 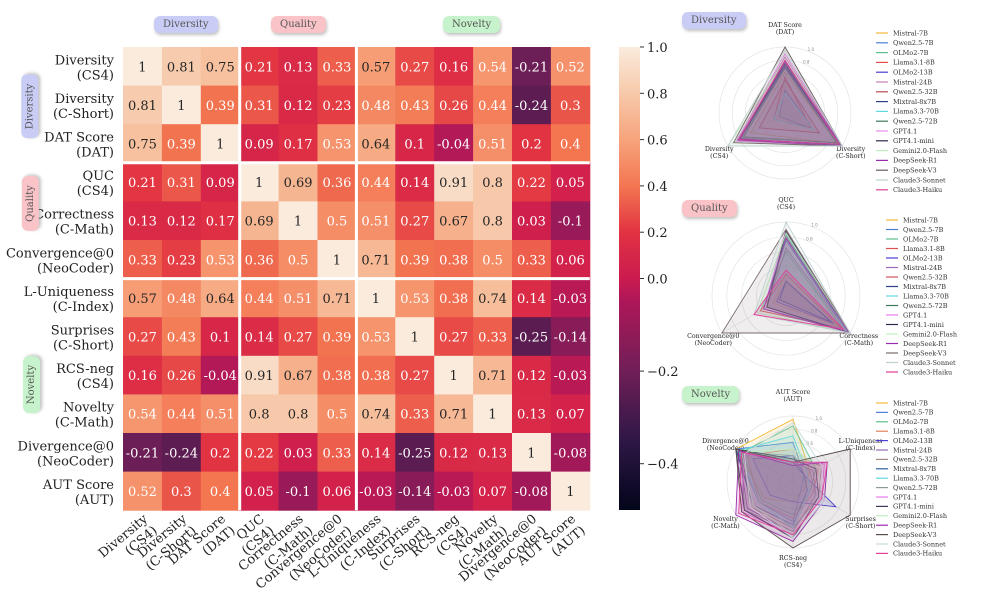 What do you see at coordinates (298, 24) in the screenshot?
I see `group-badge-quality-top: Quality` at bounding box center [298, 24].